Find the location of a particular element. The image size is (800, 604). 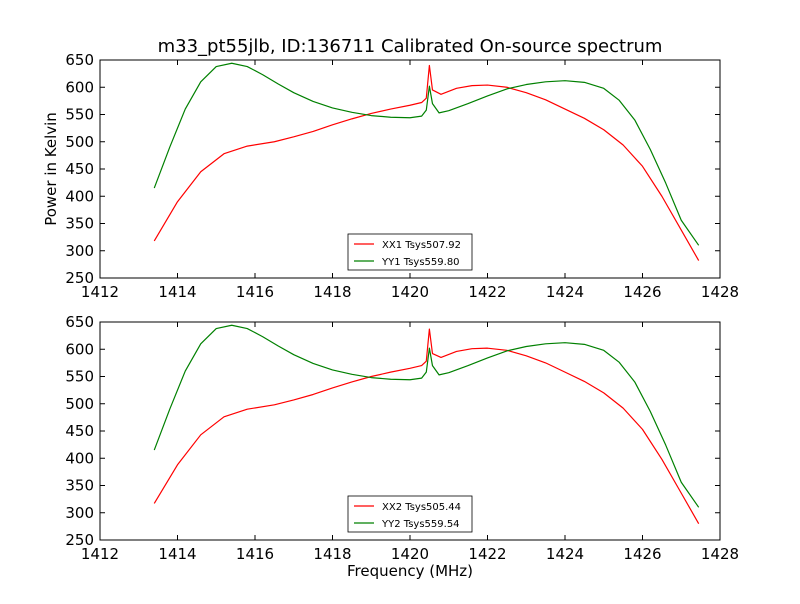

legend: XX2 Tsys505.44 YY2 Tsys559.54 is located at coordinates (410, 514).